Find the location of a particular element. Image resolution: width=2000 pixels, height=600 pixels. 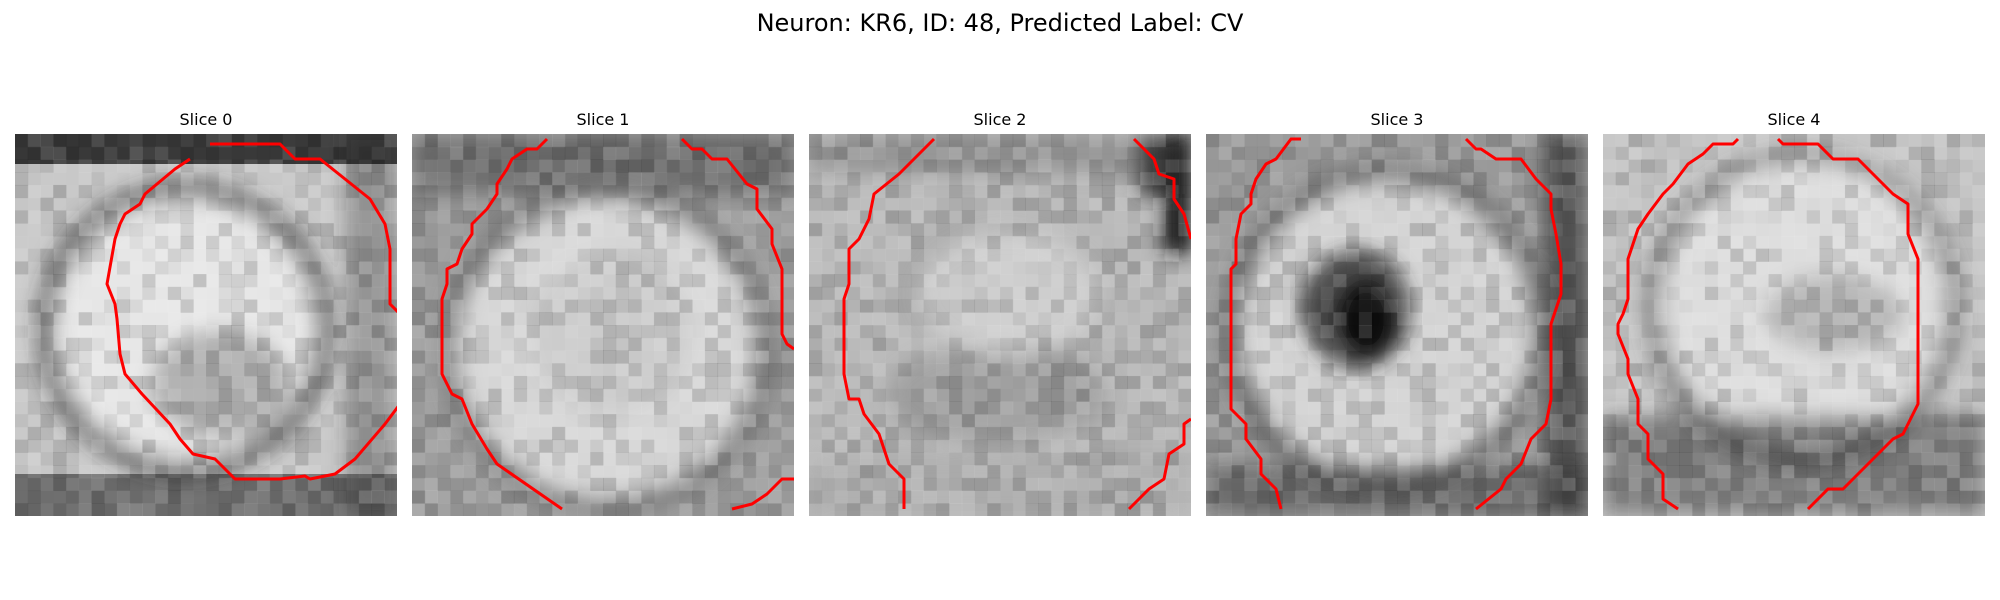

slice-title-4: Slice 4 is located at coordinates (1794, 119).